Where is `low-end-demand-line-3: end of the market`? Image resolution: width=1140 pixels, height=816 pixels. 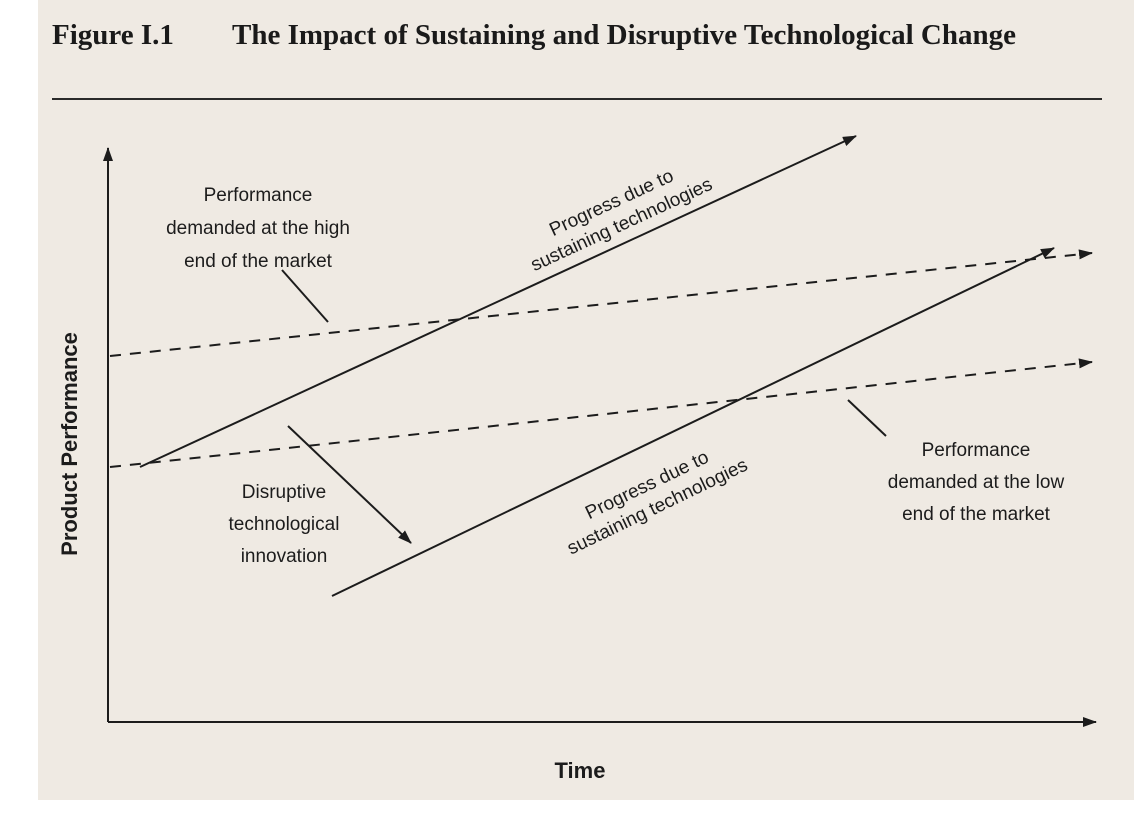 low-end-demand-line-3: end of the market is located at coordinates (976, 514).